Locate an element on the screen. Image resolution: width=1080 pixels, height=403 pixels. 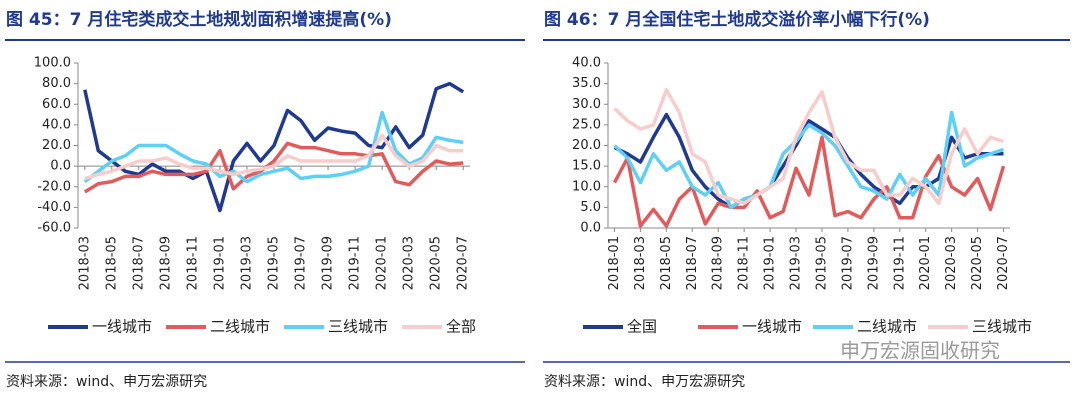
y-tick-label: -60.0 is located at coordinates (54, 228).